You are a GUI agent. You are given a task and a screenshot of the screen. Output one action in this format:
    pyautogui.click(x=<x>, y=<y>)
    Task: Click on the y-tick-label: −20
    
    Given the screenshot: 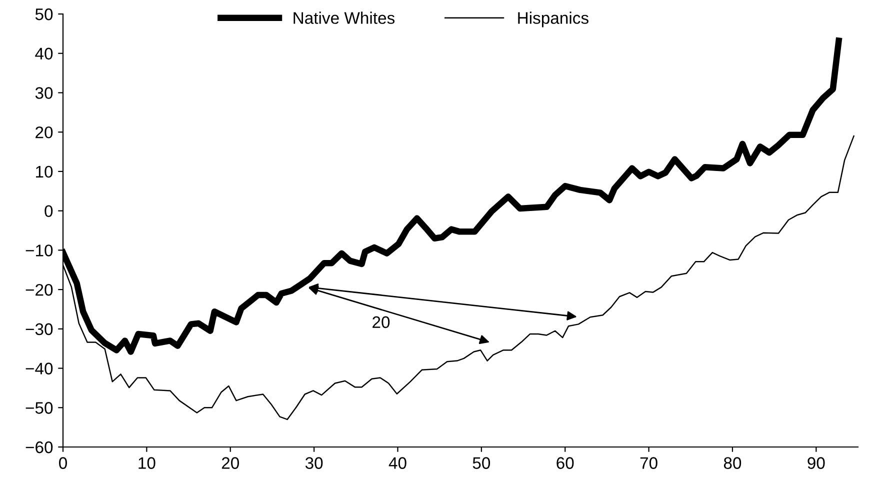 What is the action you would take?
    pyautogui.click(x=39, y=290)
    